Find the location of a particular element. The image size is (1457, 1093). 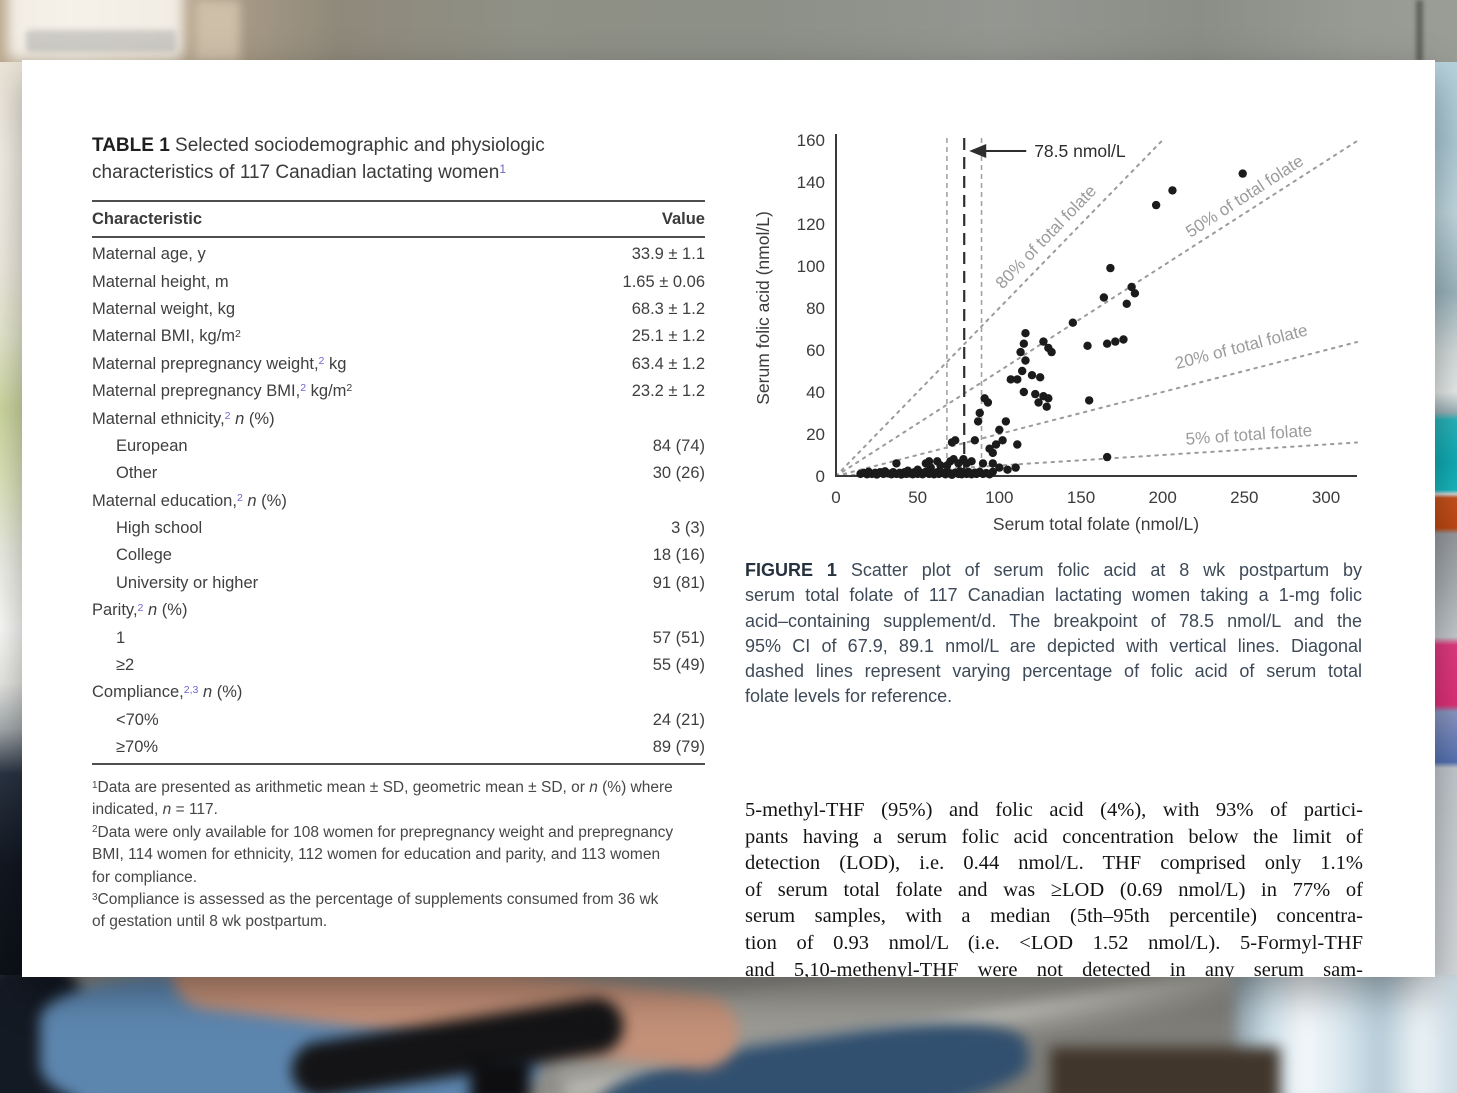

table-row: European 84 (74) is located at coordinates (398, 446).